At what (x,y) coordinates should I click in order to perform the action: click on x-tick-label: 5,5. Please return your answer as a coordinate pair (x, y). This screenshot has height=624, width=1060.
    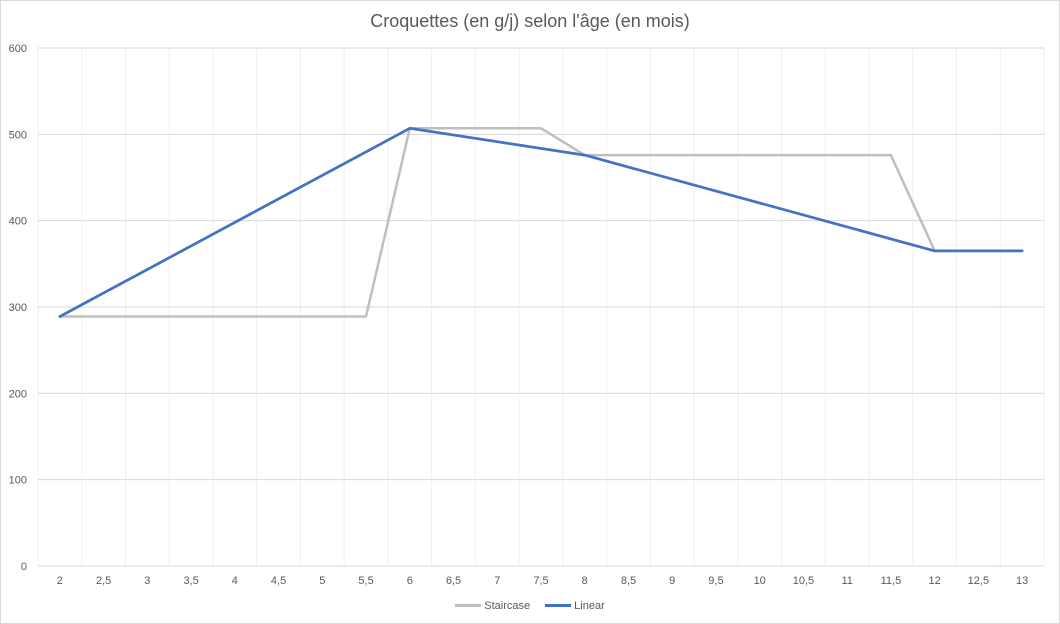
    Looking at the image, I should click on (365, 581).